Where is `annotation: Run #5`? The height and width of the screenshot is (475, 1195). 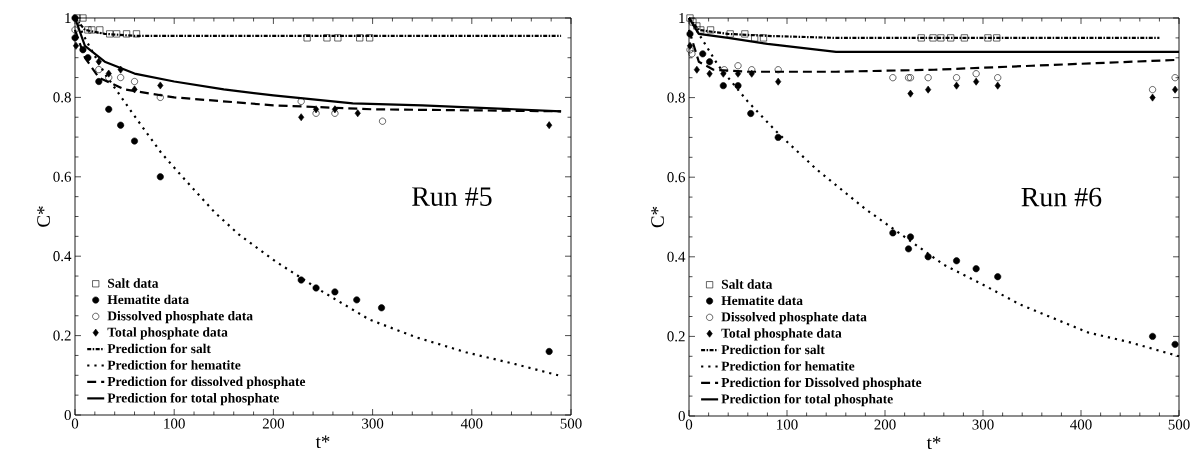
annotation: Run #5 is located at coordinates (452, 196).